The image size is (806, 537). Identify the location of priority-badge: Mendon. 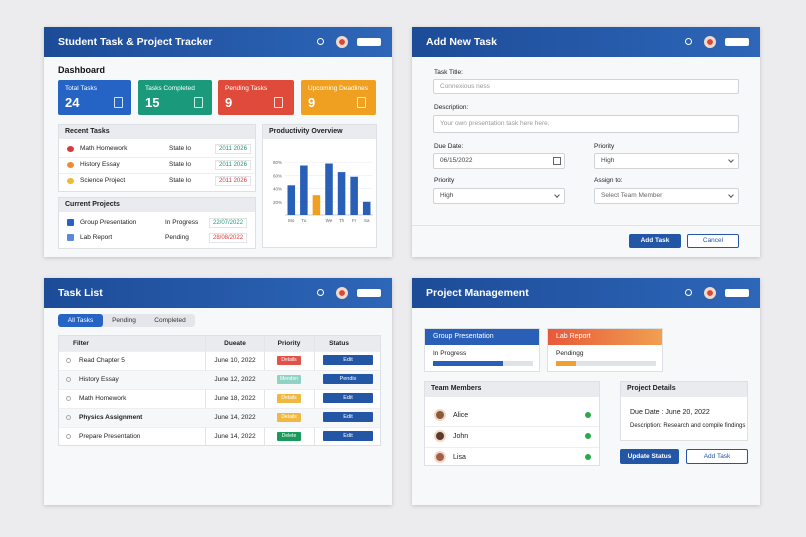
(289, 379).